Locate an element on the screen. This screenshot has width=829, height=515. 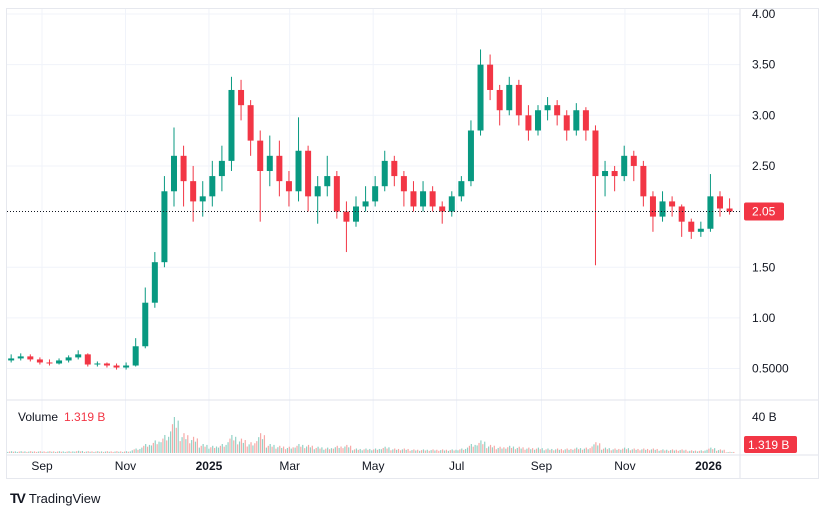
price-tick-label: 2.50 is located at coordinates (764, 166).